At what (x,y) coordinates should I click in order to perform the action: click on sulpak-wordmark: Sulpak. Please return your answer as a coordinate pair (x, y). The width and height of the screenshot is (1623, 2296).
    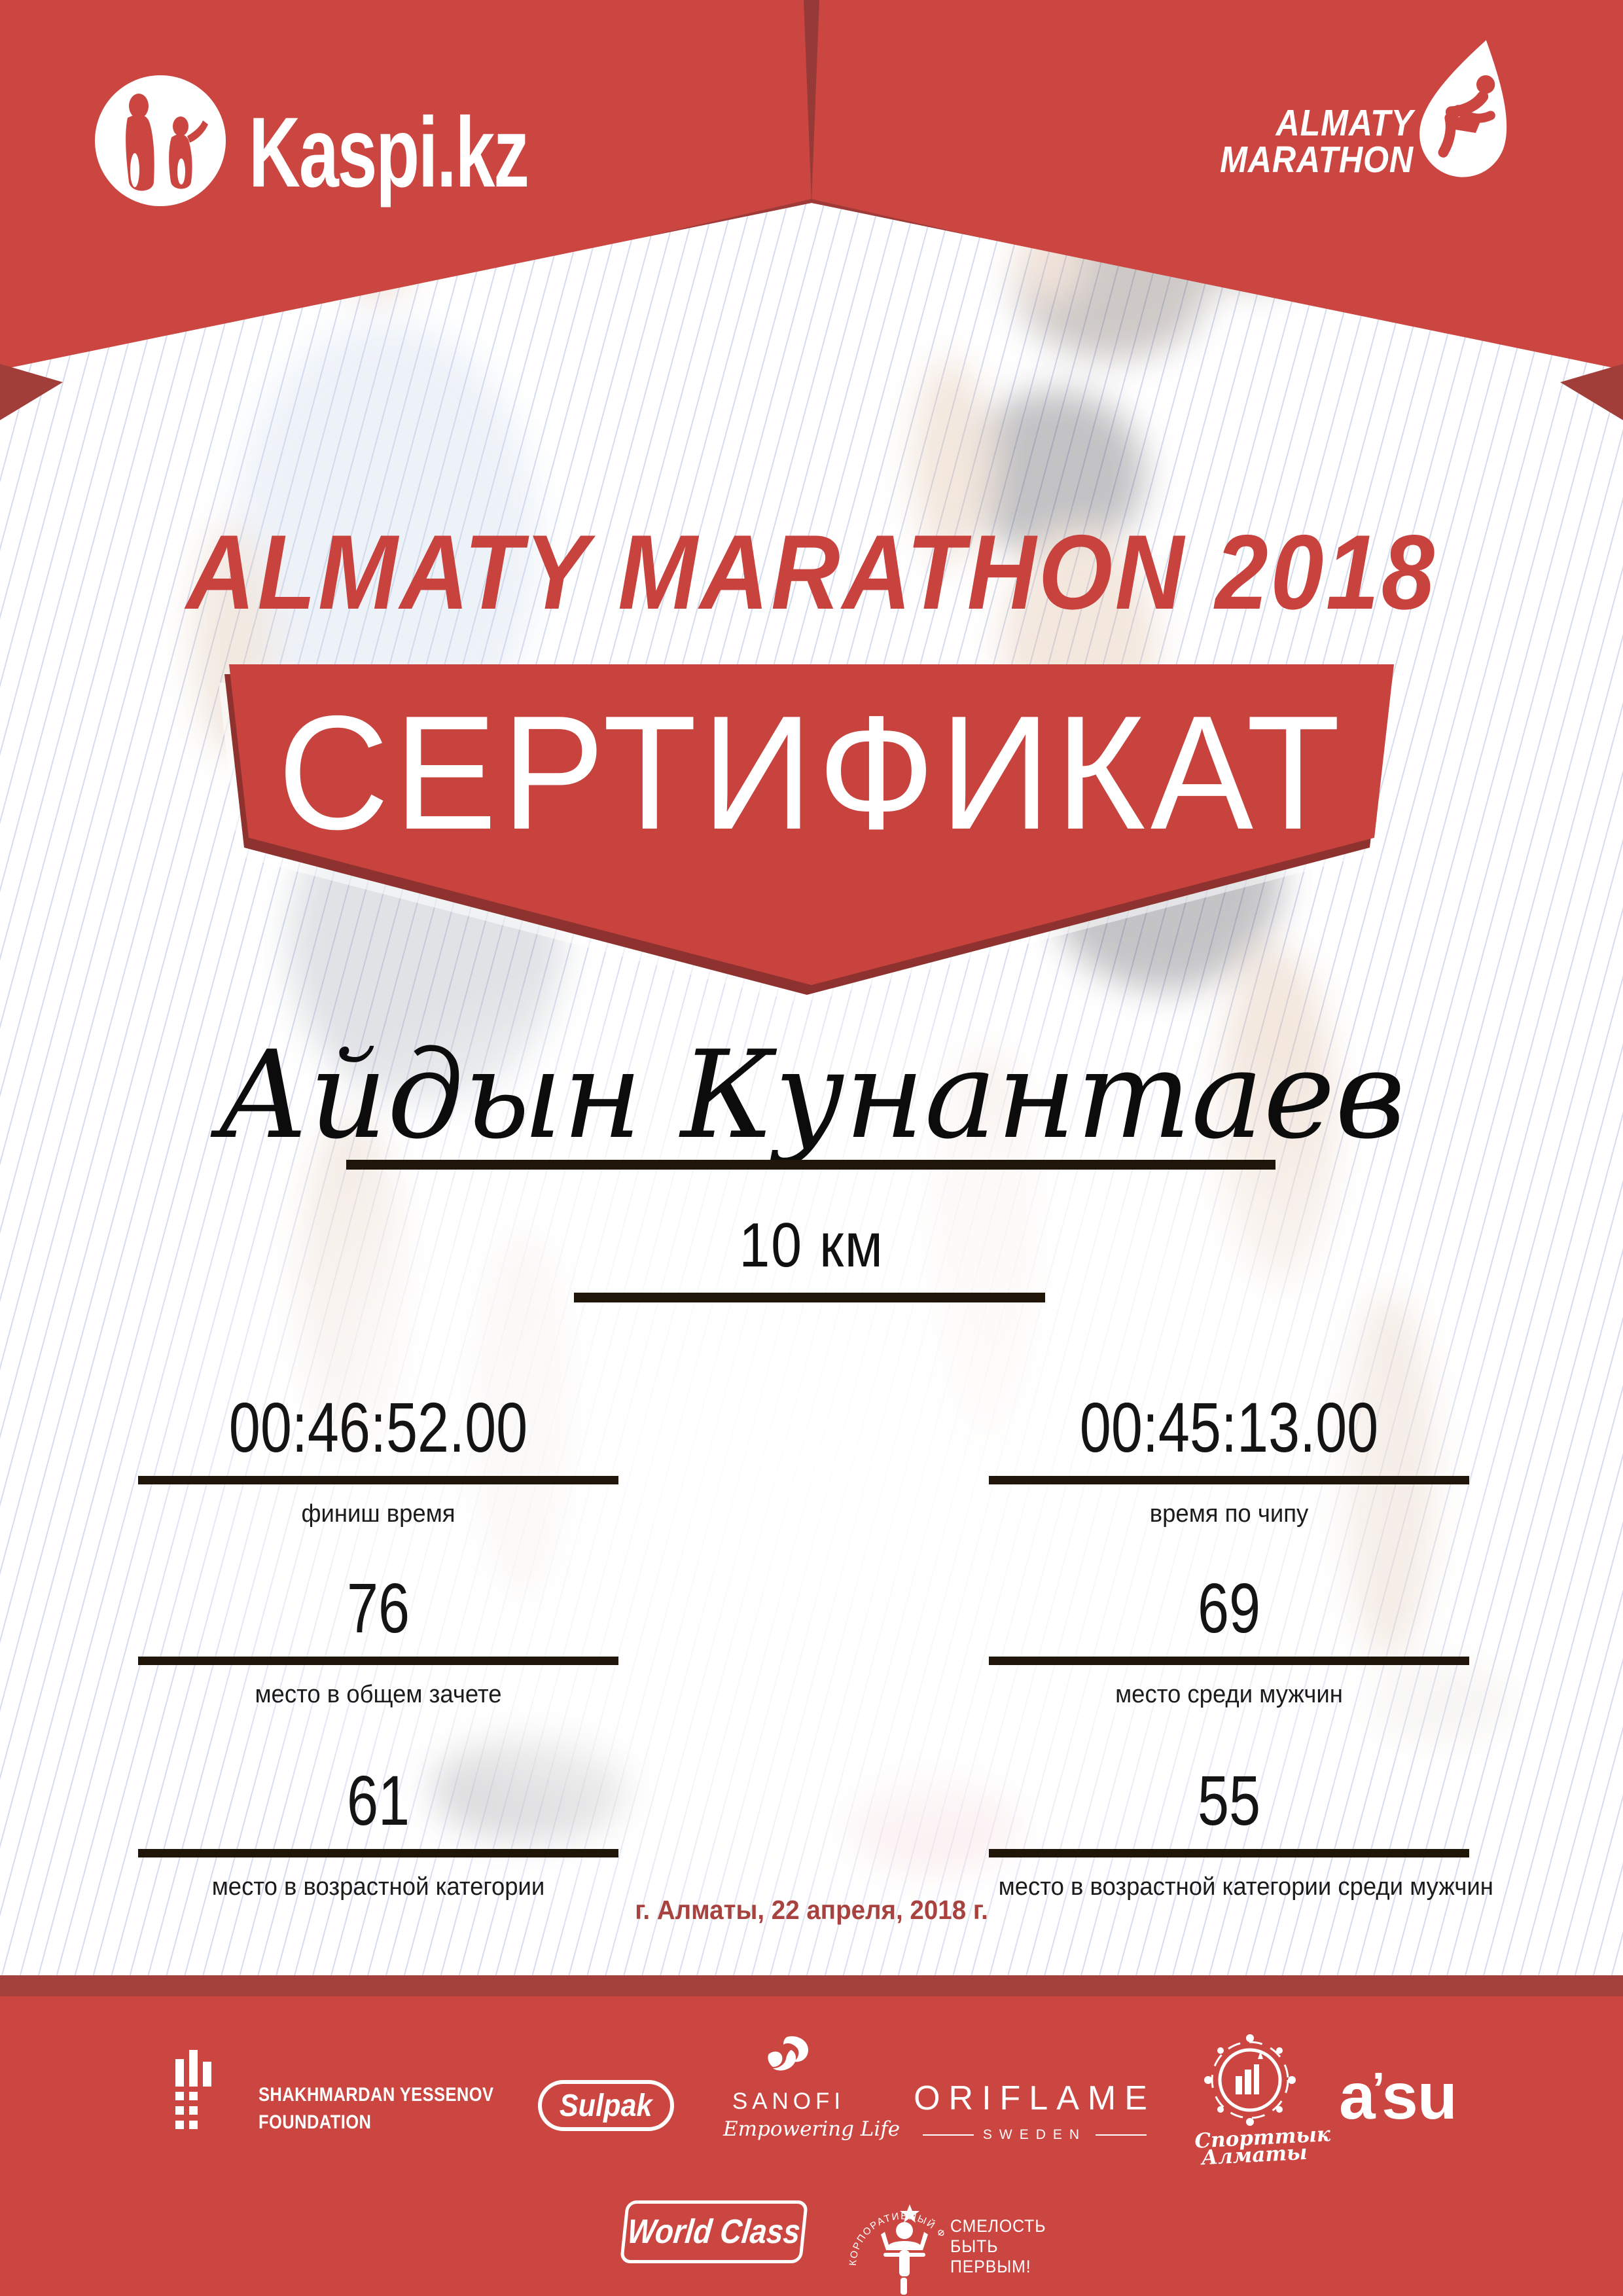
    Looking at the image, I should click on (606, 2105).